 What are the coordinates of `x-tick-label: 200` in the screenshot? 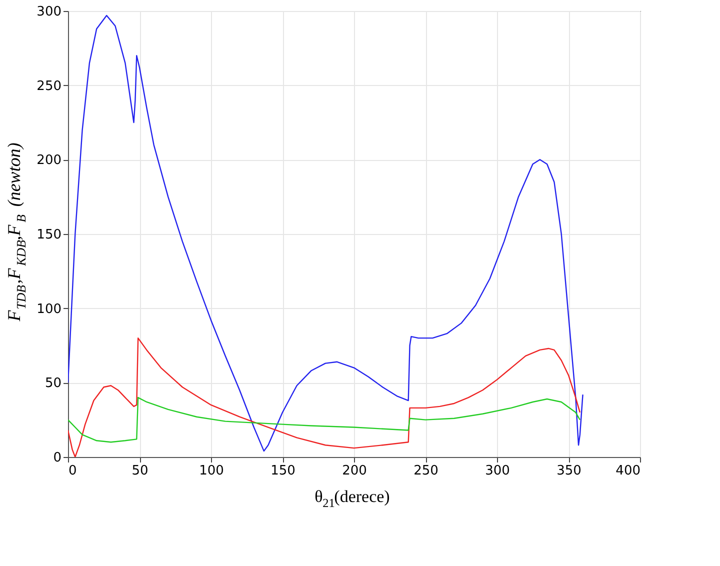 It's located at (354, 471).